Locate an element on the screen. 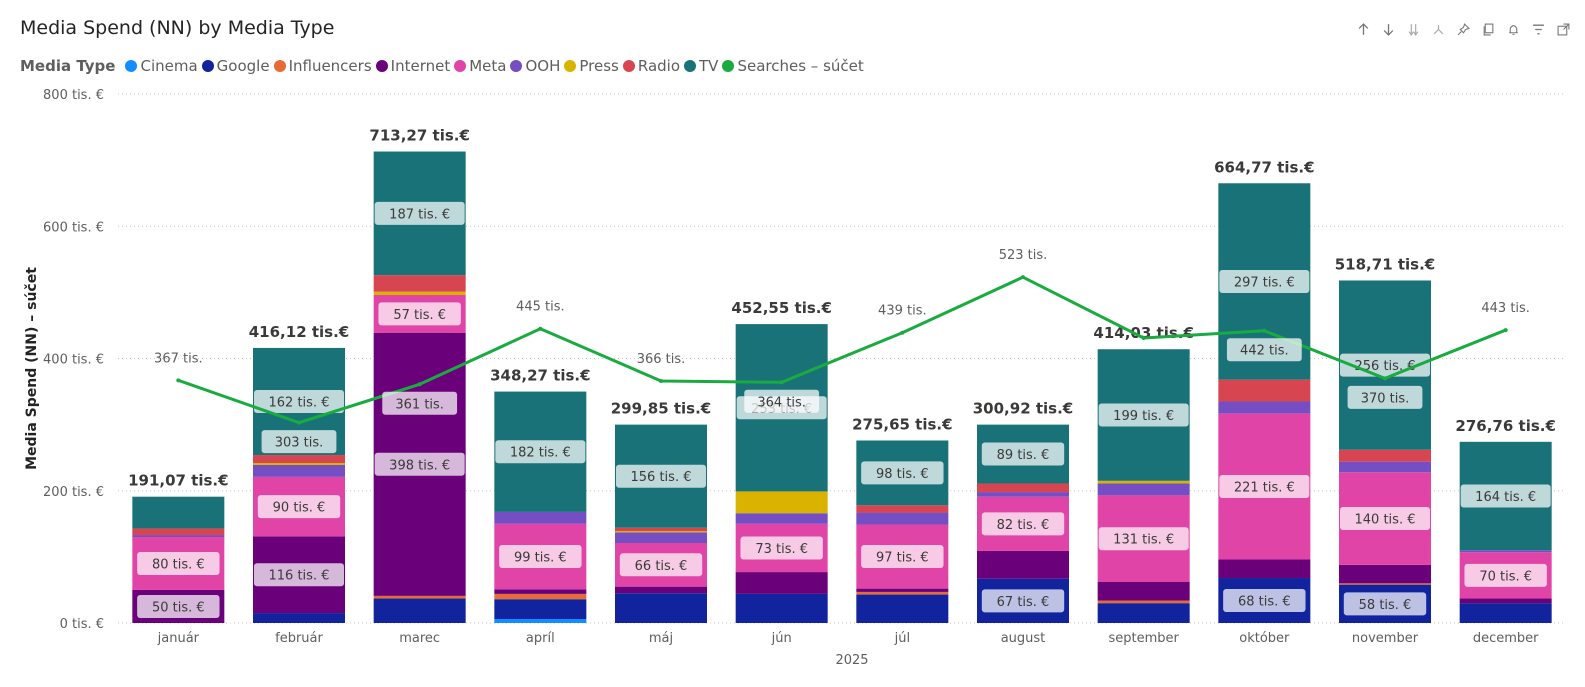 This screenshot has height=687, width=1585. focus-mode-icon is located at coordinates (1563, 29).